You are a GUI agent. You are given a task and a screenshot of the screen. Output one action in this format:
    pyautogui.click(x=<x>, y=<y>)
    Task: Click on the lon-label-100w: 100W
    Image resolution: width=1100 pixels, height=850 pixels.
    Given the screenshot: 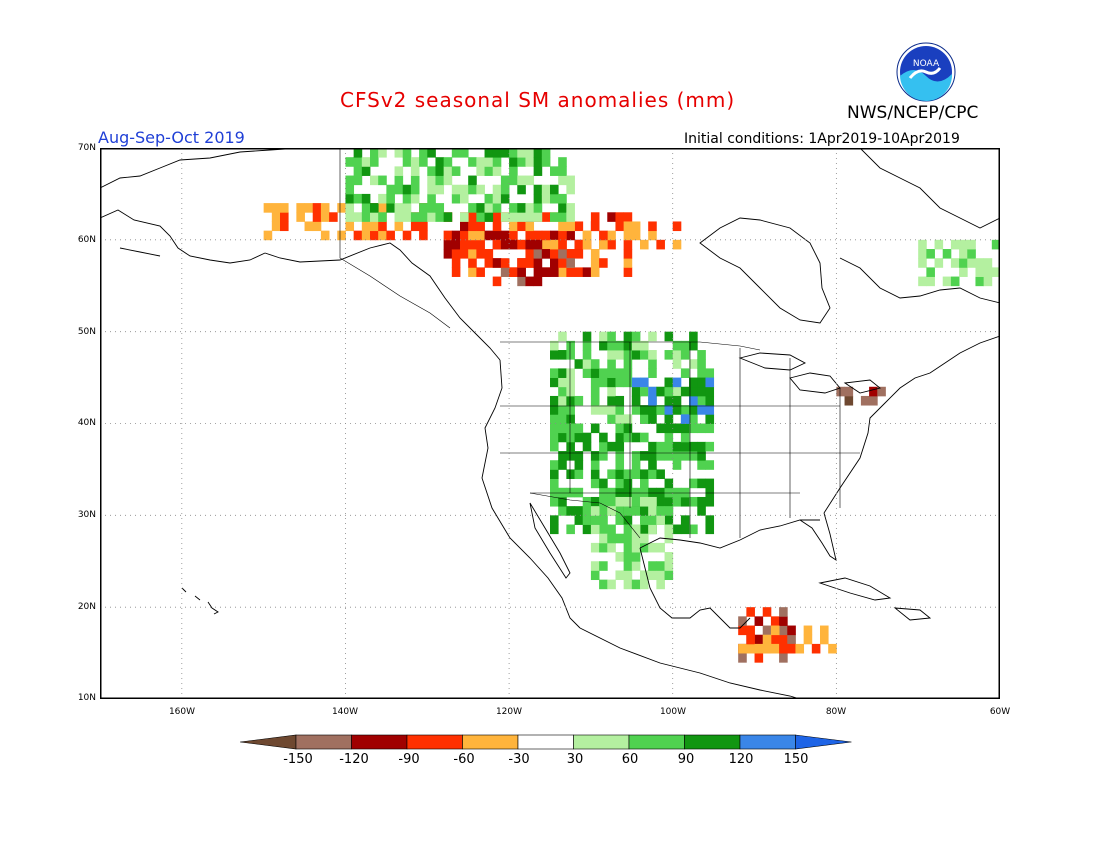 What is the action you would take?
    pyautogui.click(x=673, y=712)
    